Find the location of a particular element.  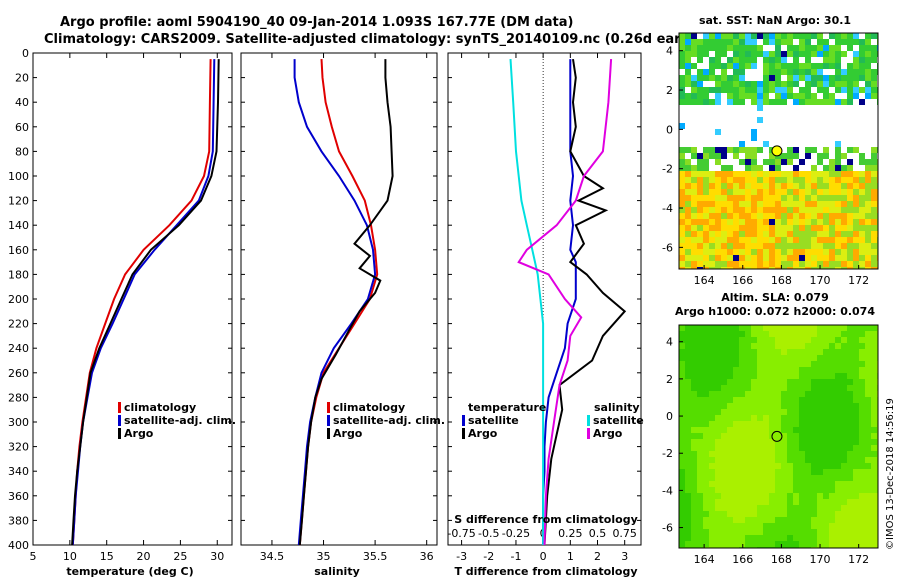

temperature-xlabel: temperature (deg C) is located at coordinates (129, 571).